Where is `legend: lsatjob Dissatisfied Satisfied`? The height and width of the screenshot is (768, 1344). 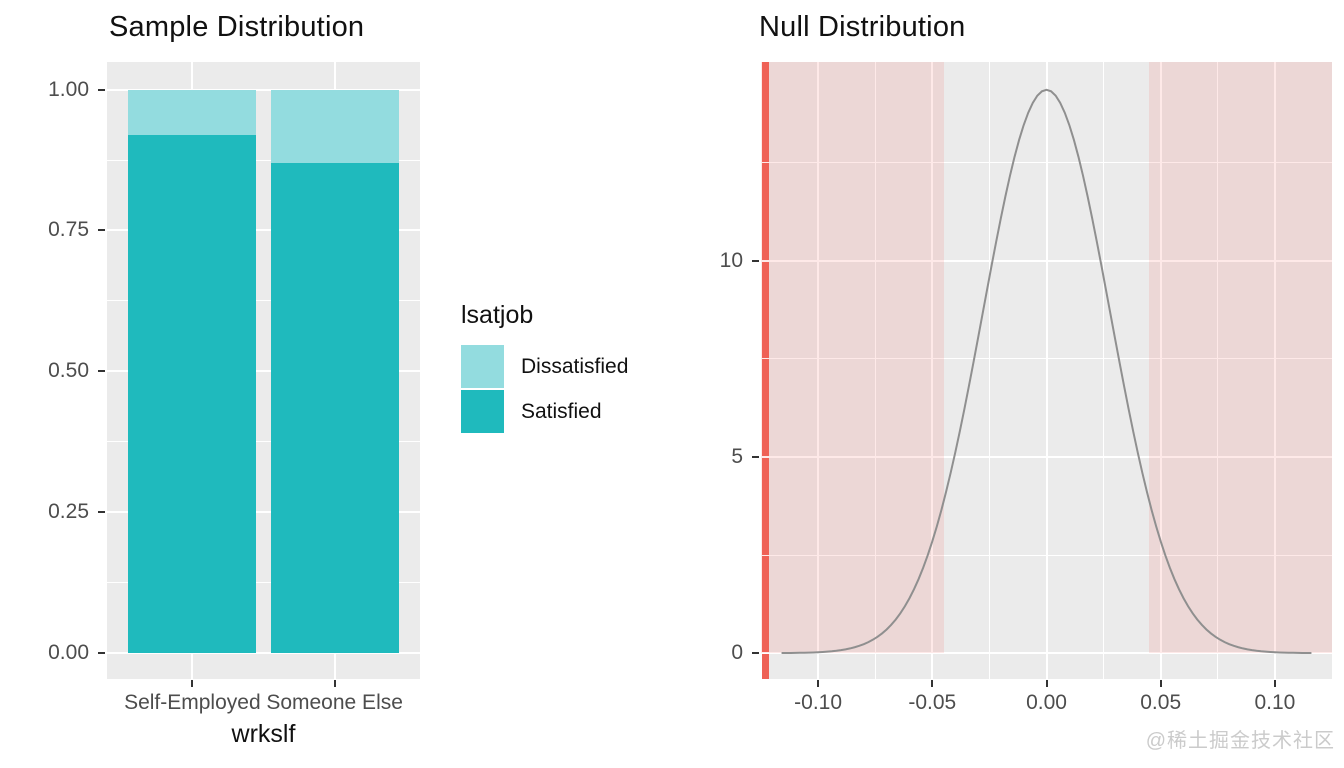 legend: lsatjob Dissatisfied Satisfied is located at coordinates (544, 368).